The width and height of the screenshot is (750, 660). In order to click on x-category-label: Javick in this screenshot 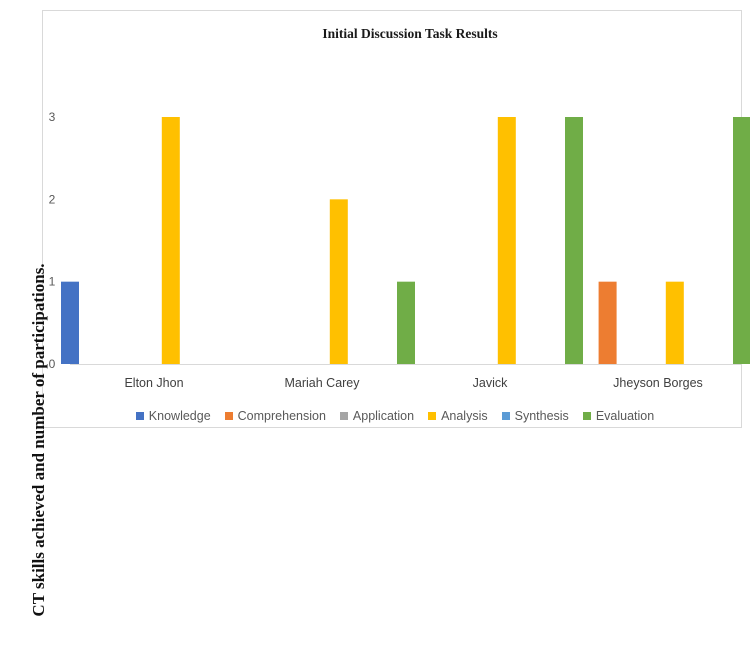, I will do `click(490, 383)`.